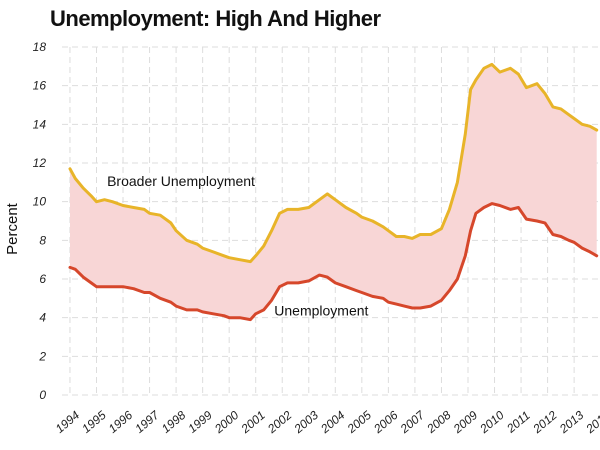 The image size is (600, 450). What do you see at coordinates (571, 422) in the screenshot?
I see `x-tick-label: 2013` at bounding box center [571, 422].